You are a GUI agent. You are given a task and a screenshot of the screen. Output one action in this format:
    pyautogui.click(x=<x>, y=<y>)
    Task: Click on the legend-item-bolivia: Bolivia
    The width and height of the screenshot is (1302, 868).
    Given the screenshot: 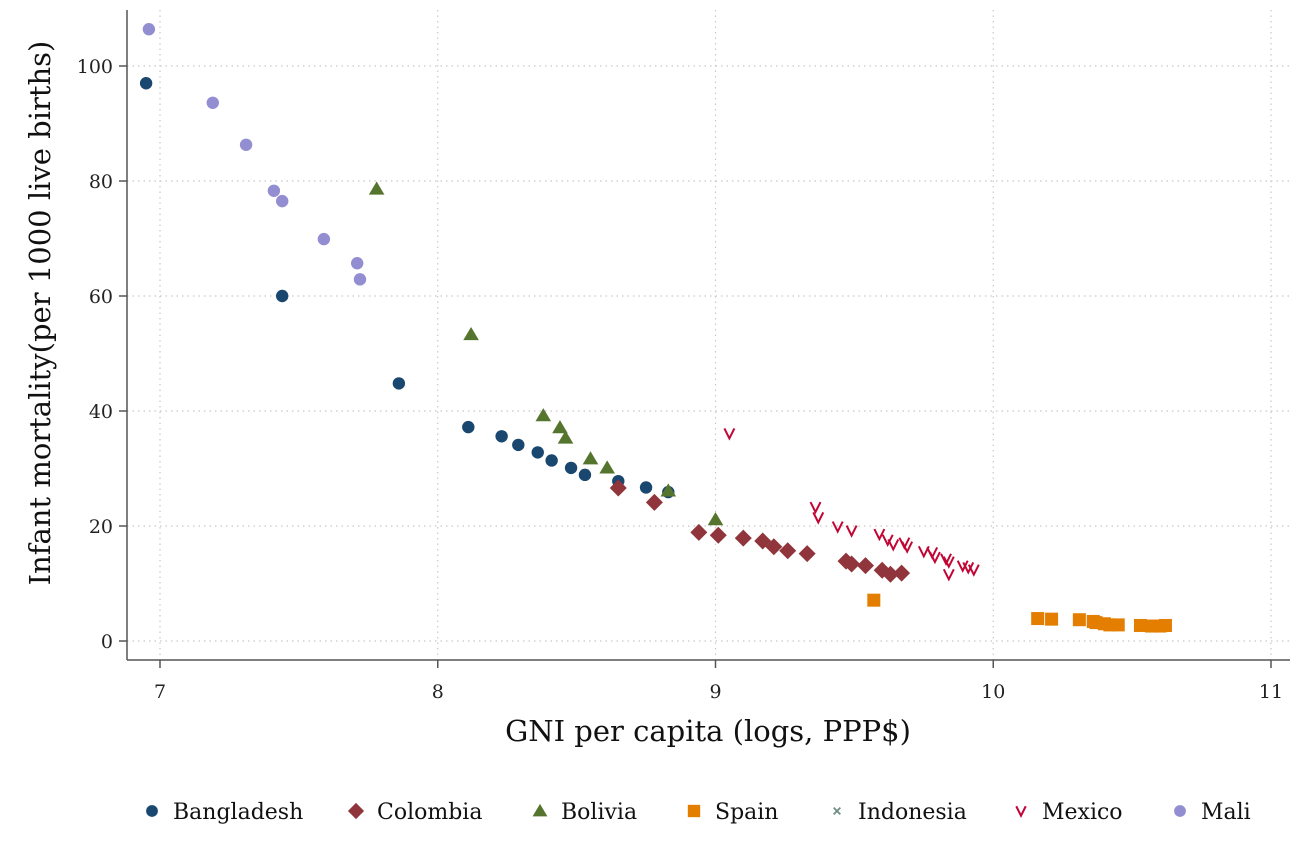 What is the action you would take?
    pyautogui.click(x=584, y=812)
    